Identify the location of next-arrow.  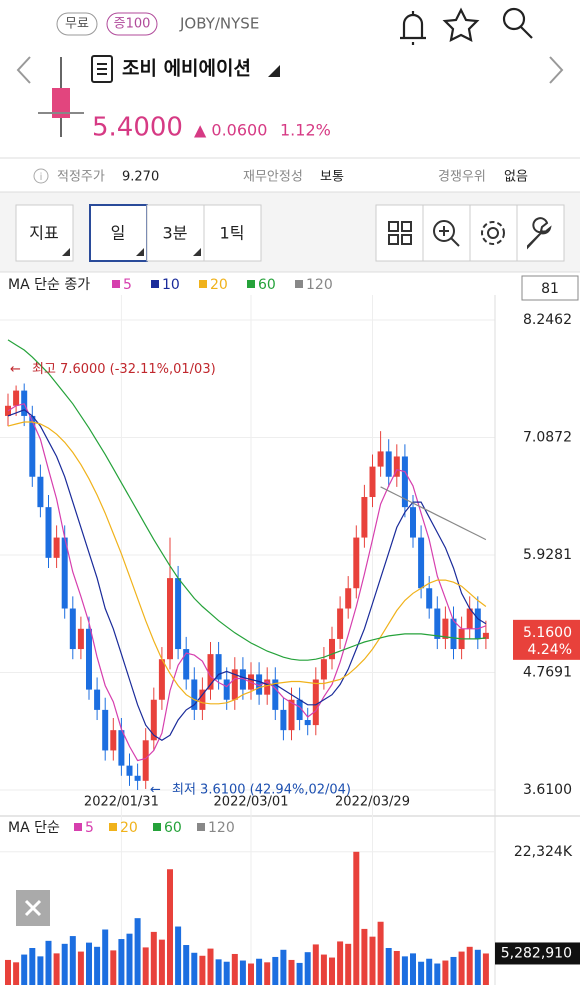
(556, 70).